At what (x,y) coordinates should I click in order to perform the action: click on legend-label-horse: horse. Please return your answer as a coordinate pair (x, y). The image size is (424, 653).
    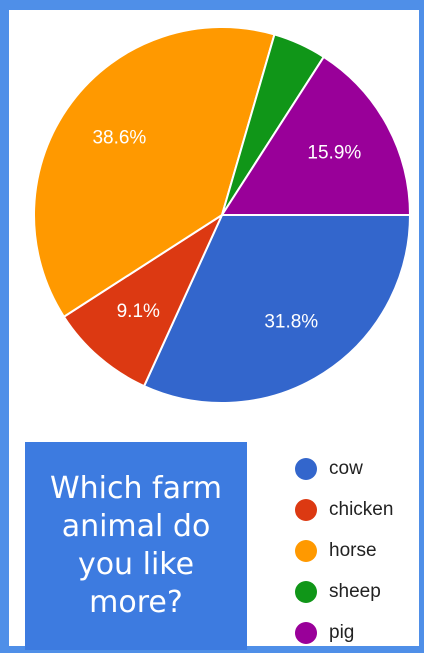
    Looking at the image, I should click on (353, 550).